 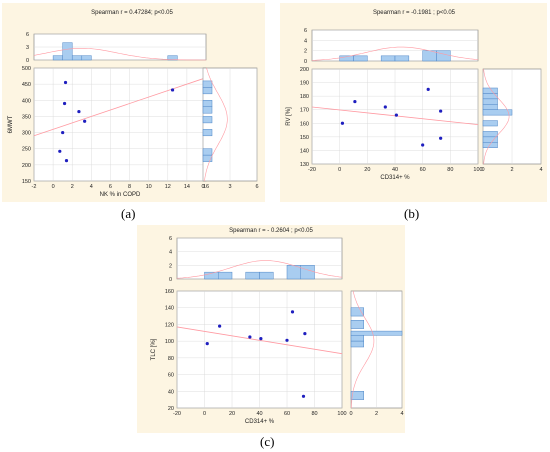 I want to click on y-tick-label: 120, so click(x=169, y=325).